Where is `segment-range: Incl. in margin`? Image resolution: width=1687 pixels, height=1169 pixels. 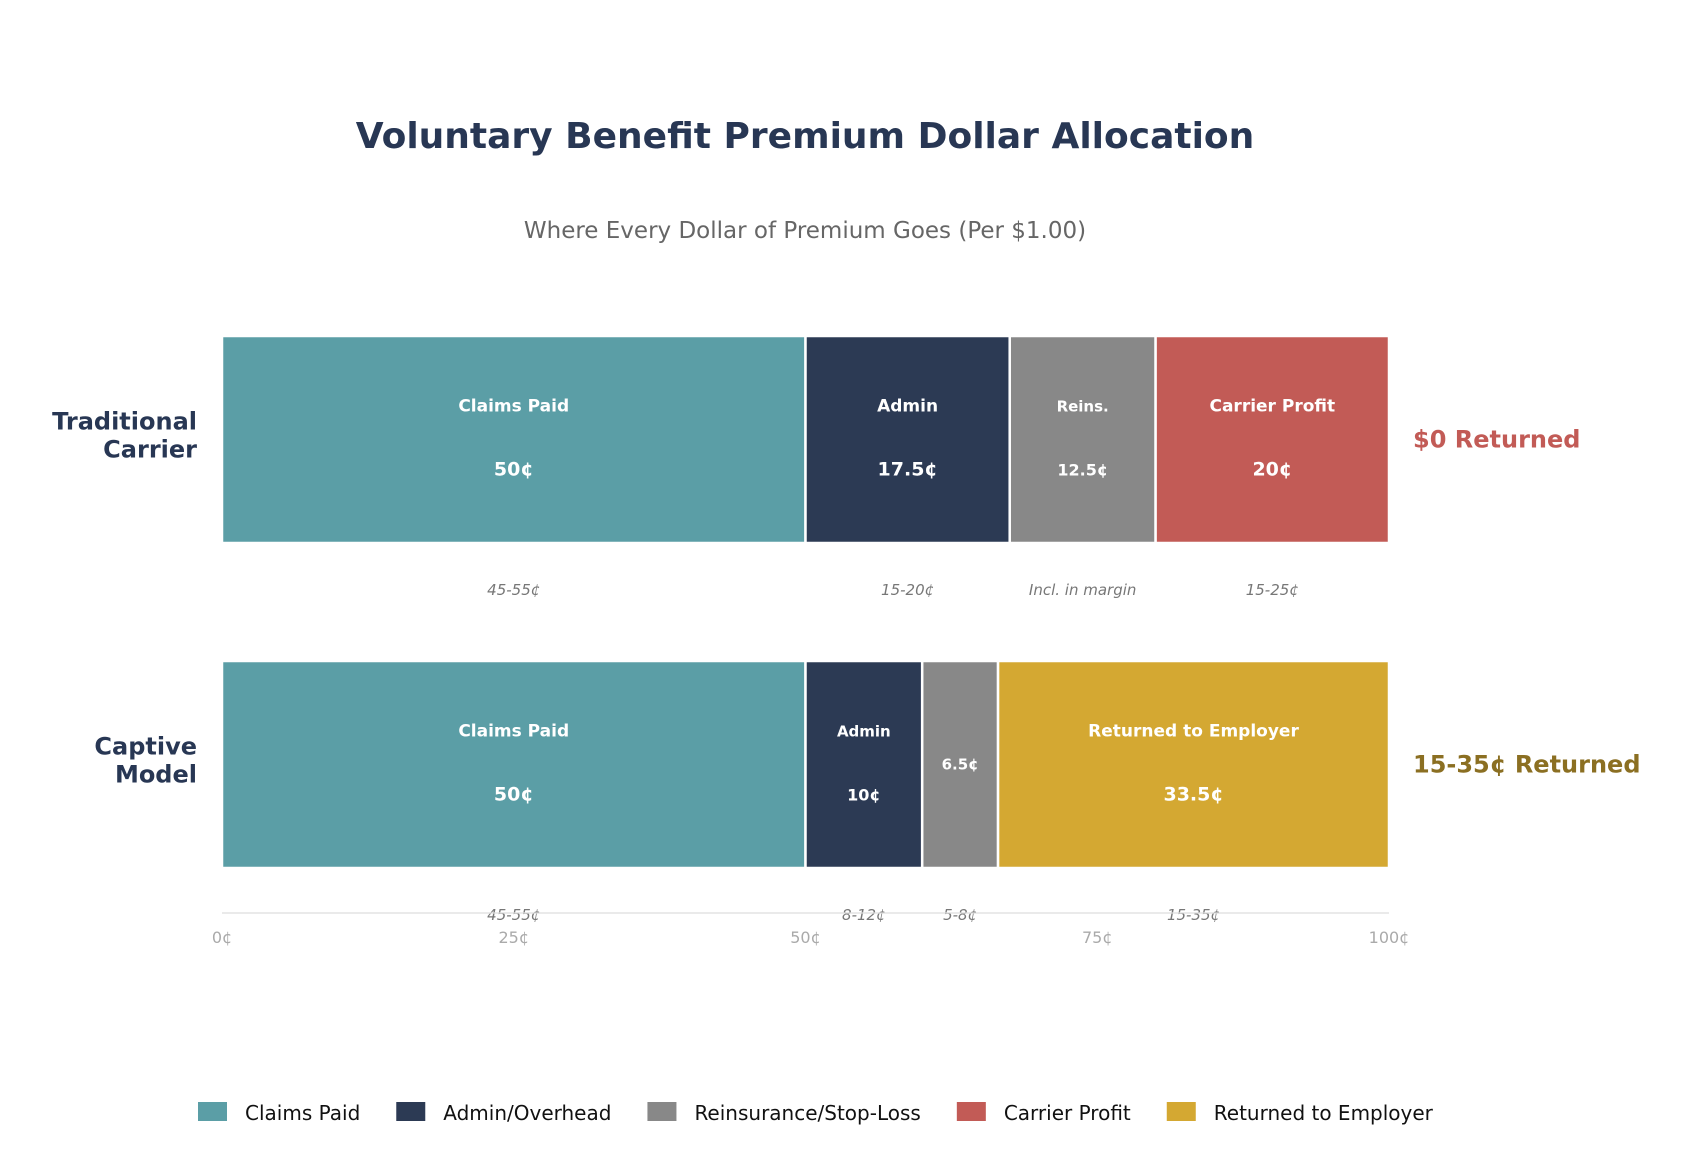 segment-range: Incl. in margin is located at coordinates (1083, 590).